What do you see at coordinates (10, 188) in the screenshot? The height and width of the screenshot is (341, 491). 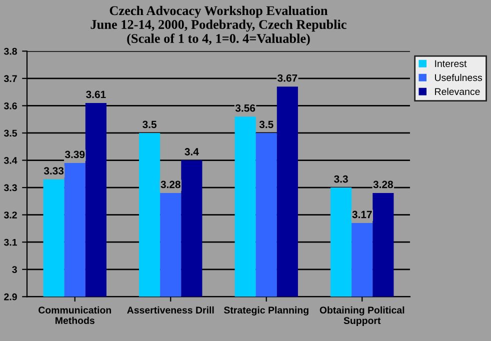 I see `y-tick-label: 3.3` at bounding box center [10, 188].